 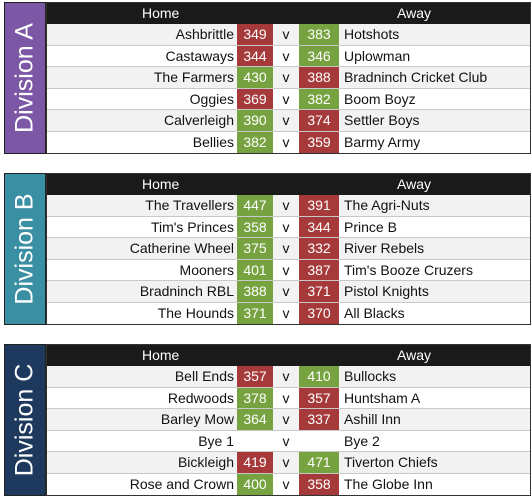 I want to click on home-score: 378, so click(x=255, y=397).